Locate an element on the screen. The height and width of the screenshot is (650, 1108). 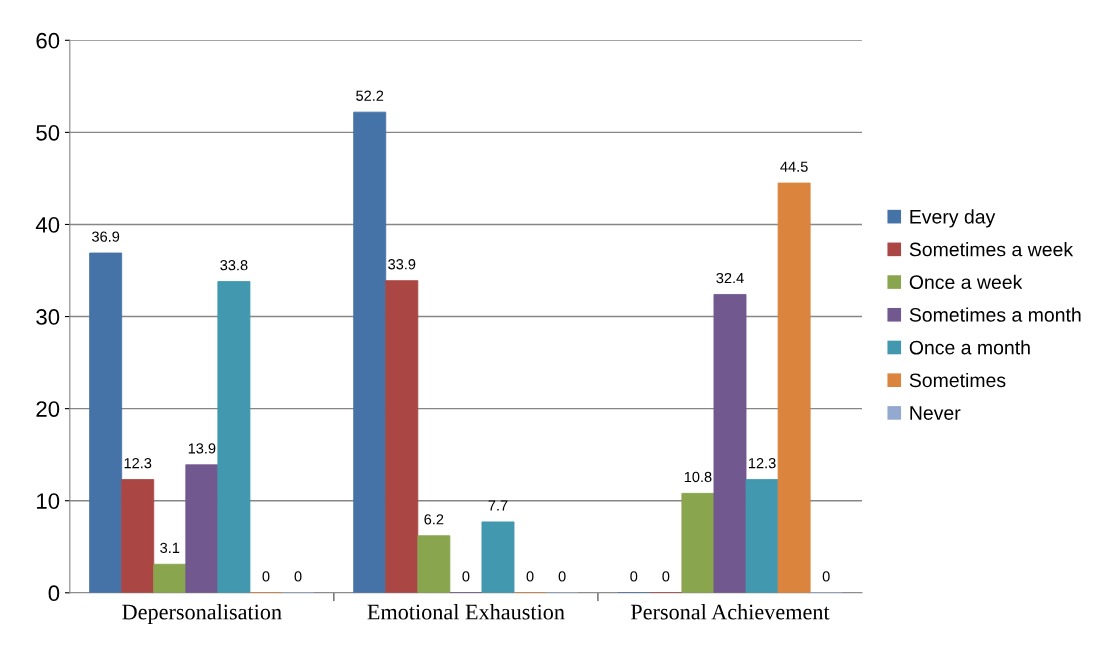
data-label: 10.8 is located at coordinates (698, 477).